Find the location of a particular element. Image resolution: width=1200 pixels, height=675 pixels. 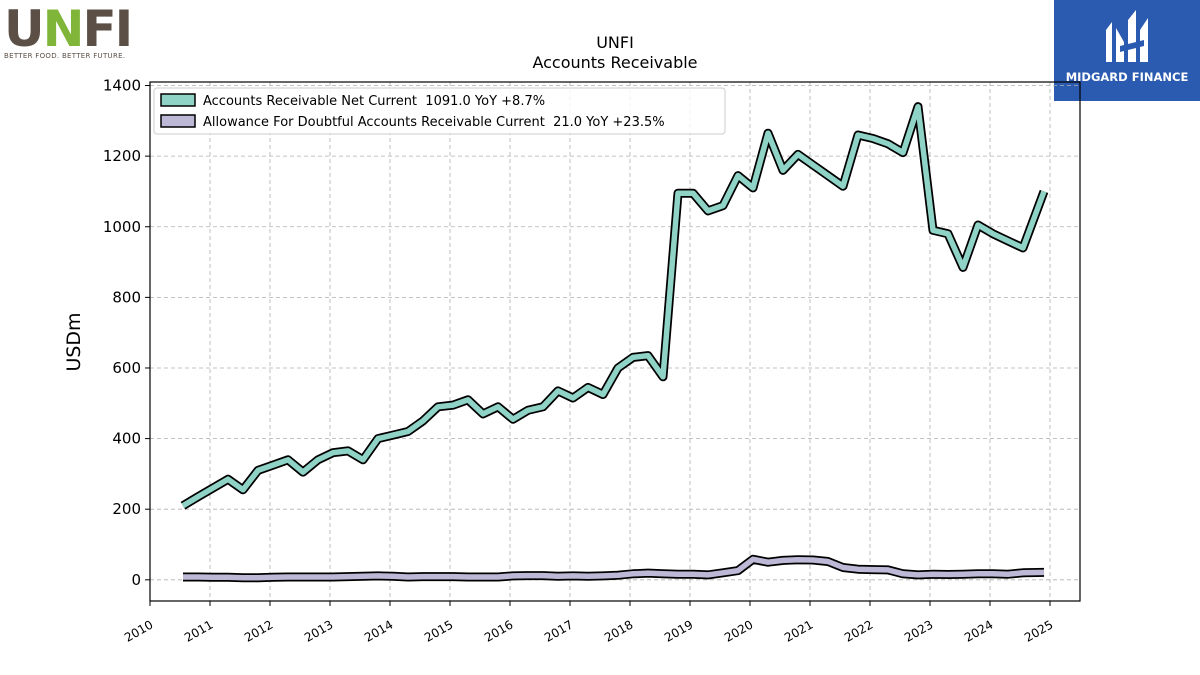

x-tick-label: 2017 is located at coordinates (558, 630).